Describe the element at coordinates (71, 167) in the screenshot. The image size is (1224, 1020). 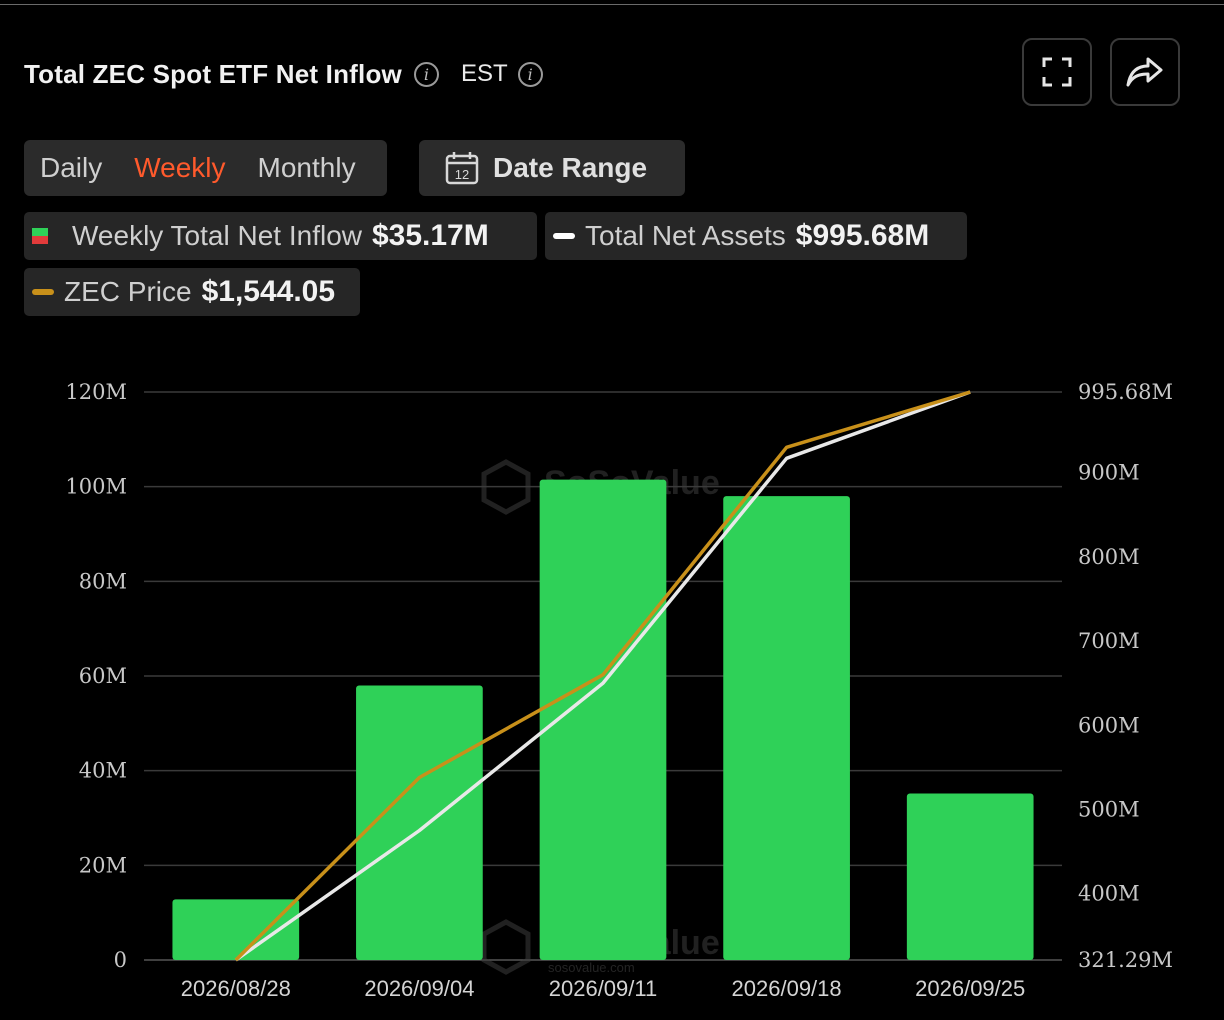
I see `tab-daily: Daily` at that location.